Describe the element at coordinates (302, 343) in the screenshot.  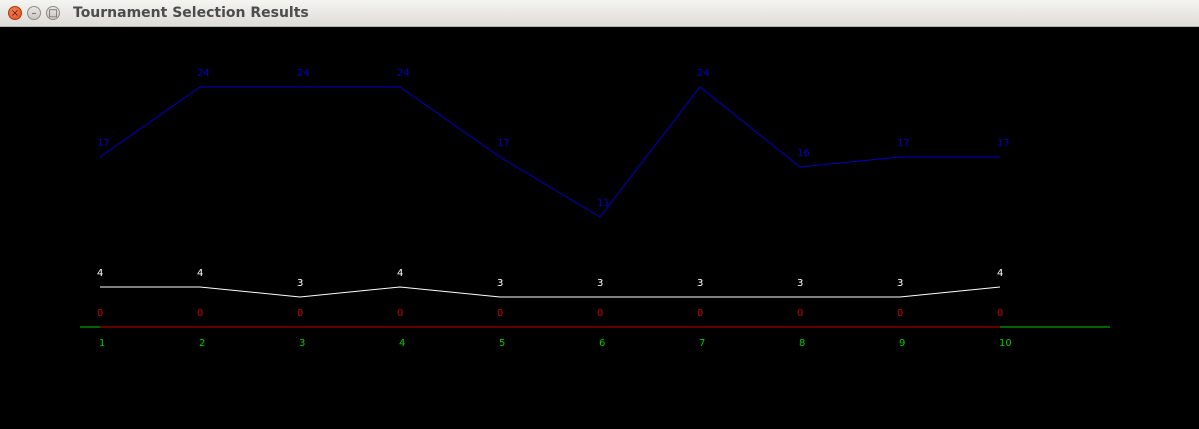
I see `x-tick-label-3: 3` at that location.